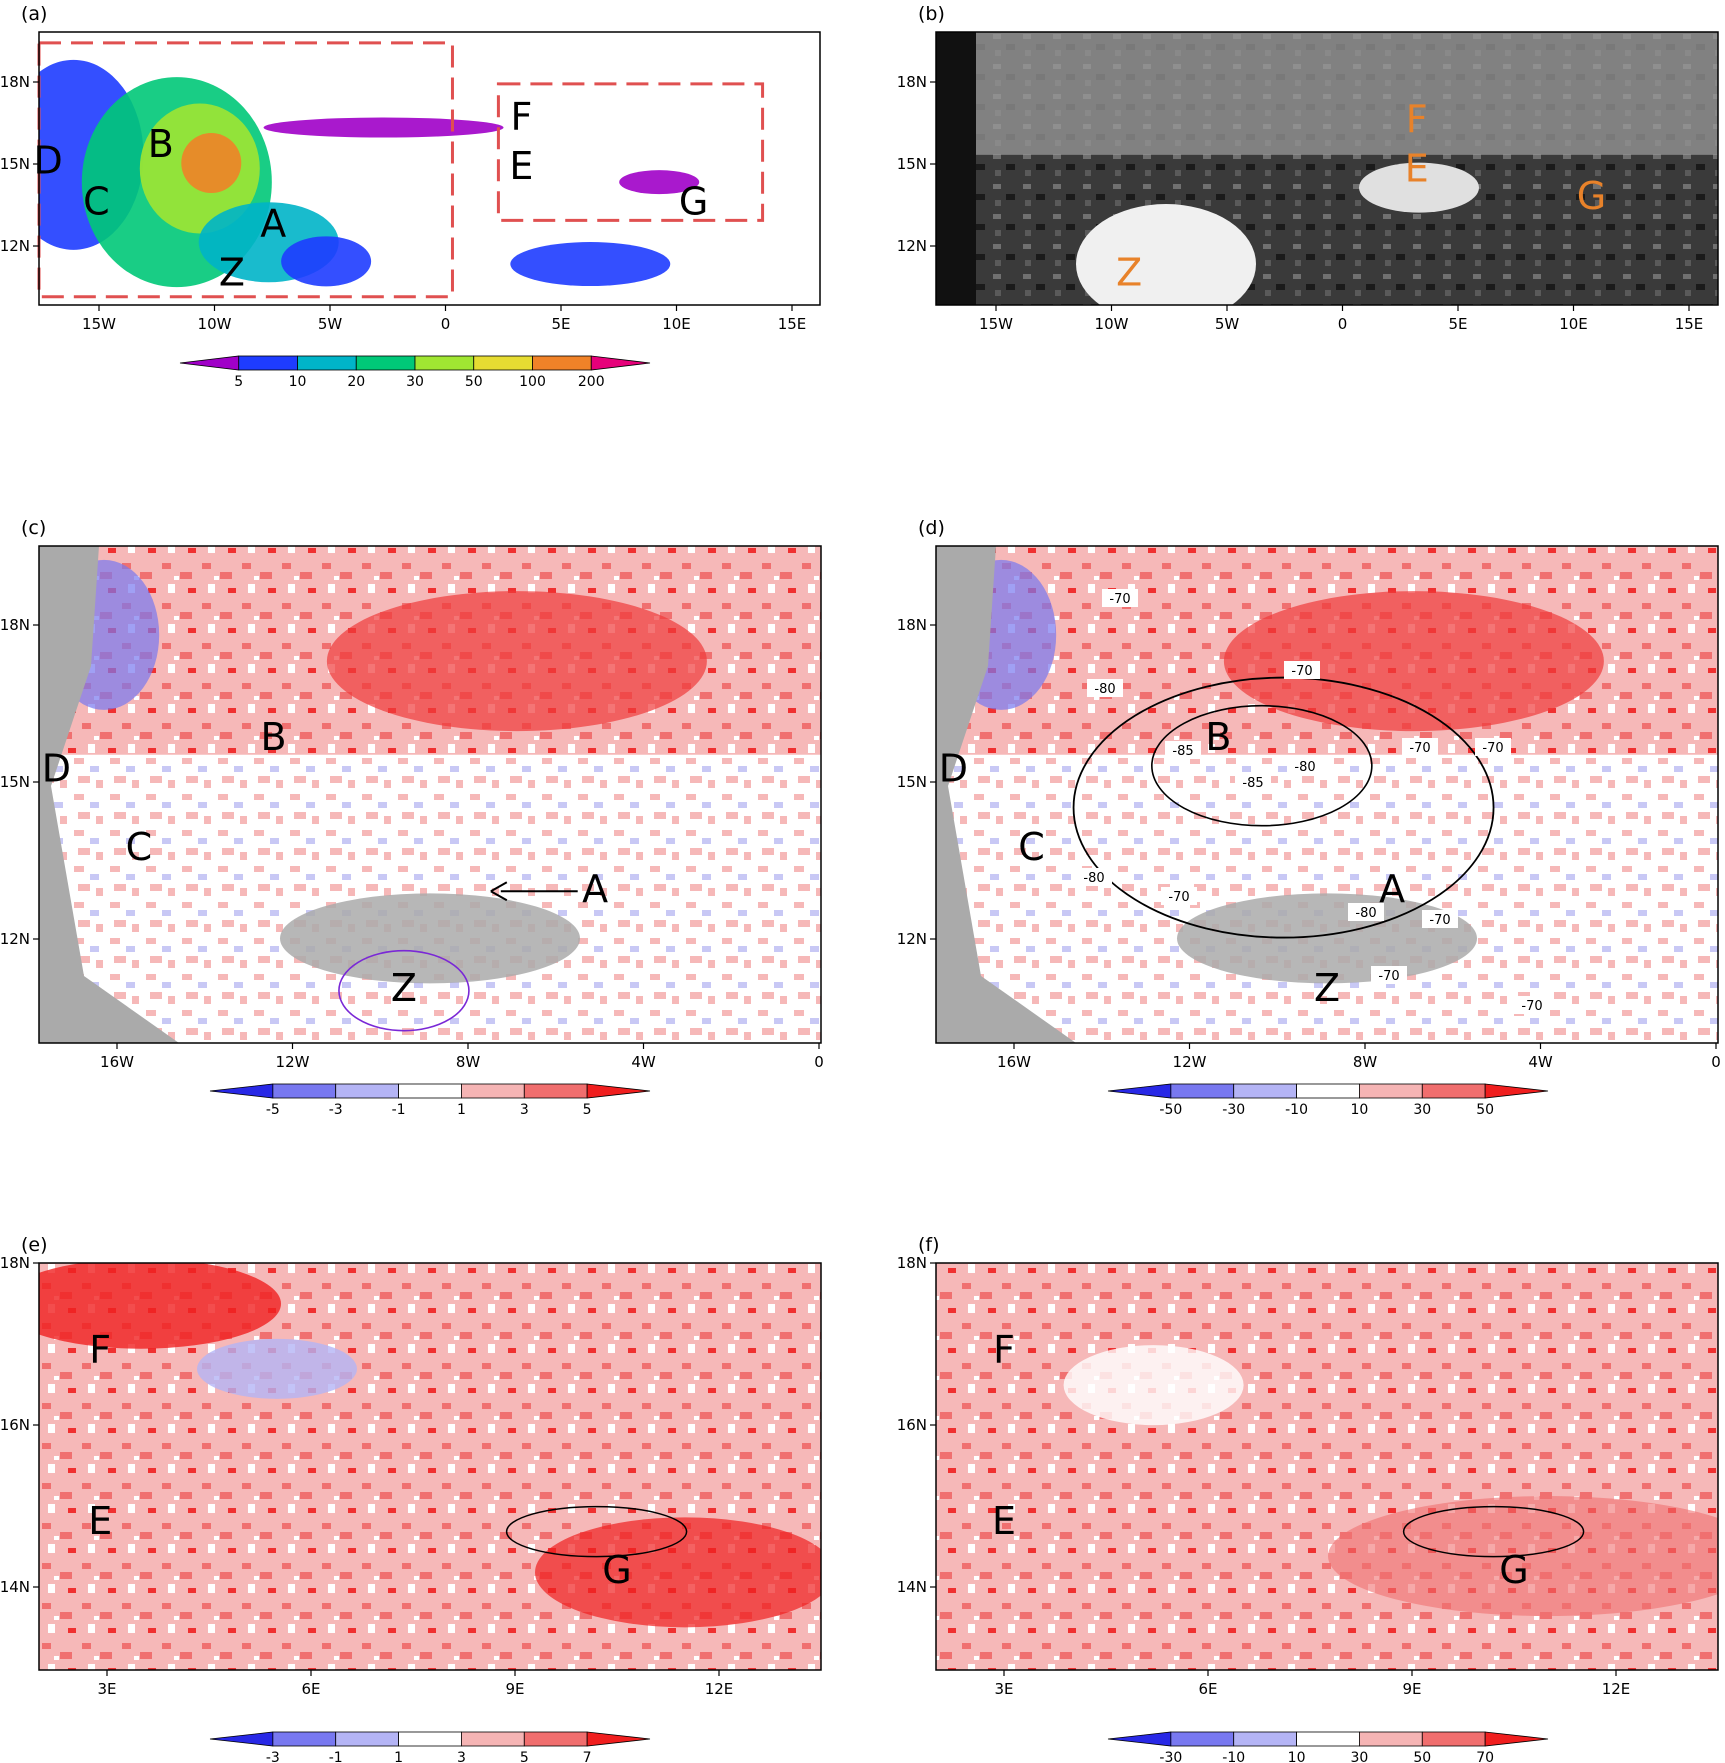  What do you see at coordinates (474, 382) in the screenshot?
I see `colorbar-tick-label: 50` at bounding box center [474, 382].